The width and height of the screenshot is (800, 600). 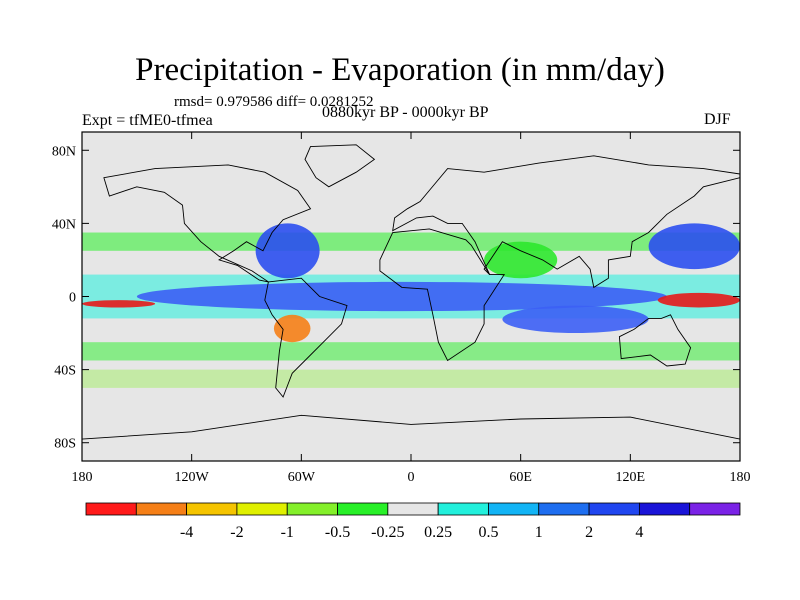 I want to click on stats-text: rmsd= 0.979586 diff= 0.0281252, so click(x=274, y=102).